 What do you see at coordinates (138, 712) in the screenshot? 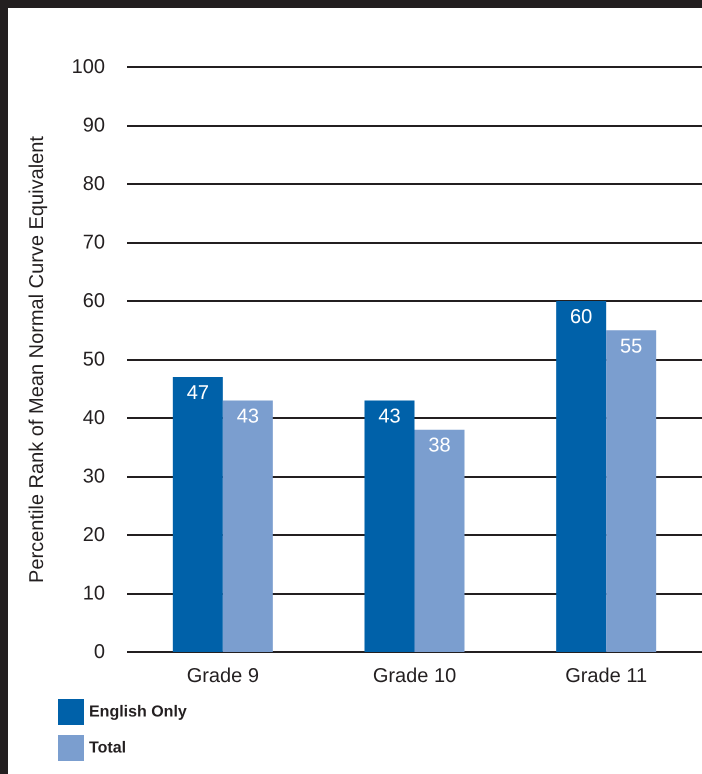
I see `legend-label: English Only` at bounding box center [138, 712].